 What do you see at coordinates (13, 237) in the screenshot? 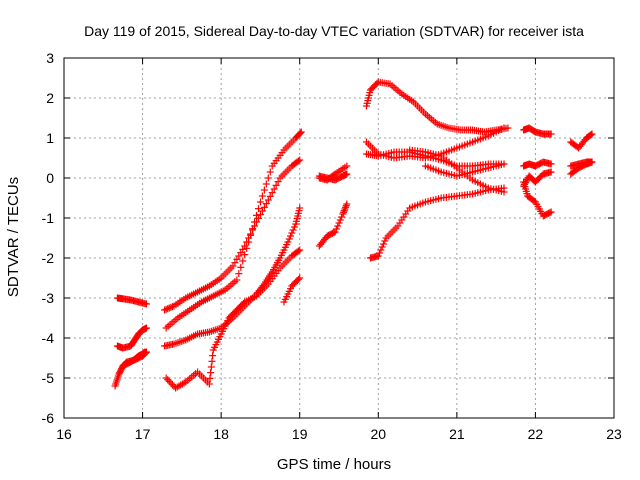
I see `y-axis-label: SDTVAR / TECUs` at bounding box center [13, 237].